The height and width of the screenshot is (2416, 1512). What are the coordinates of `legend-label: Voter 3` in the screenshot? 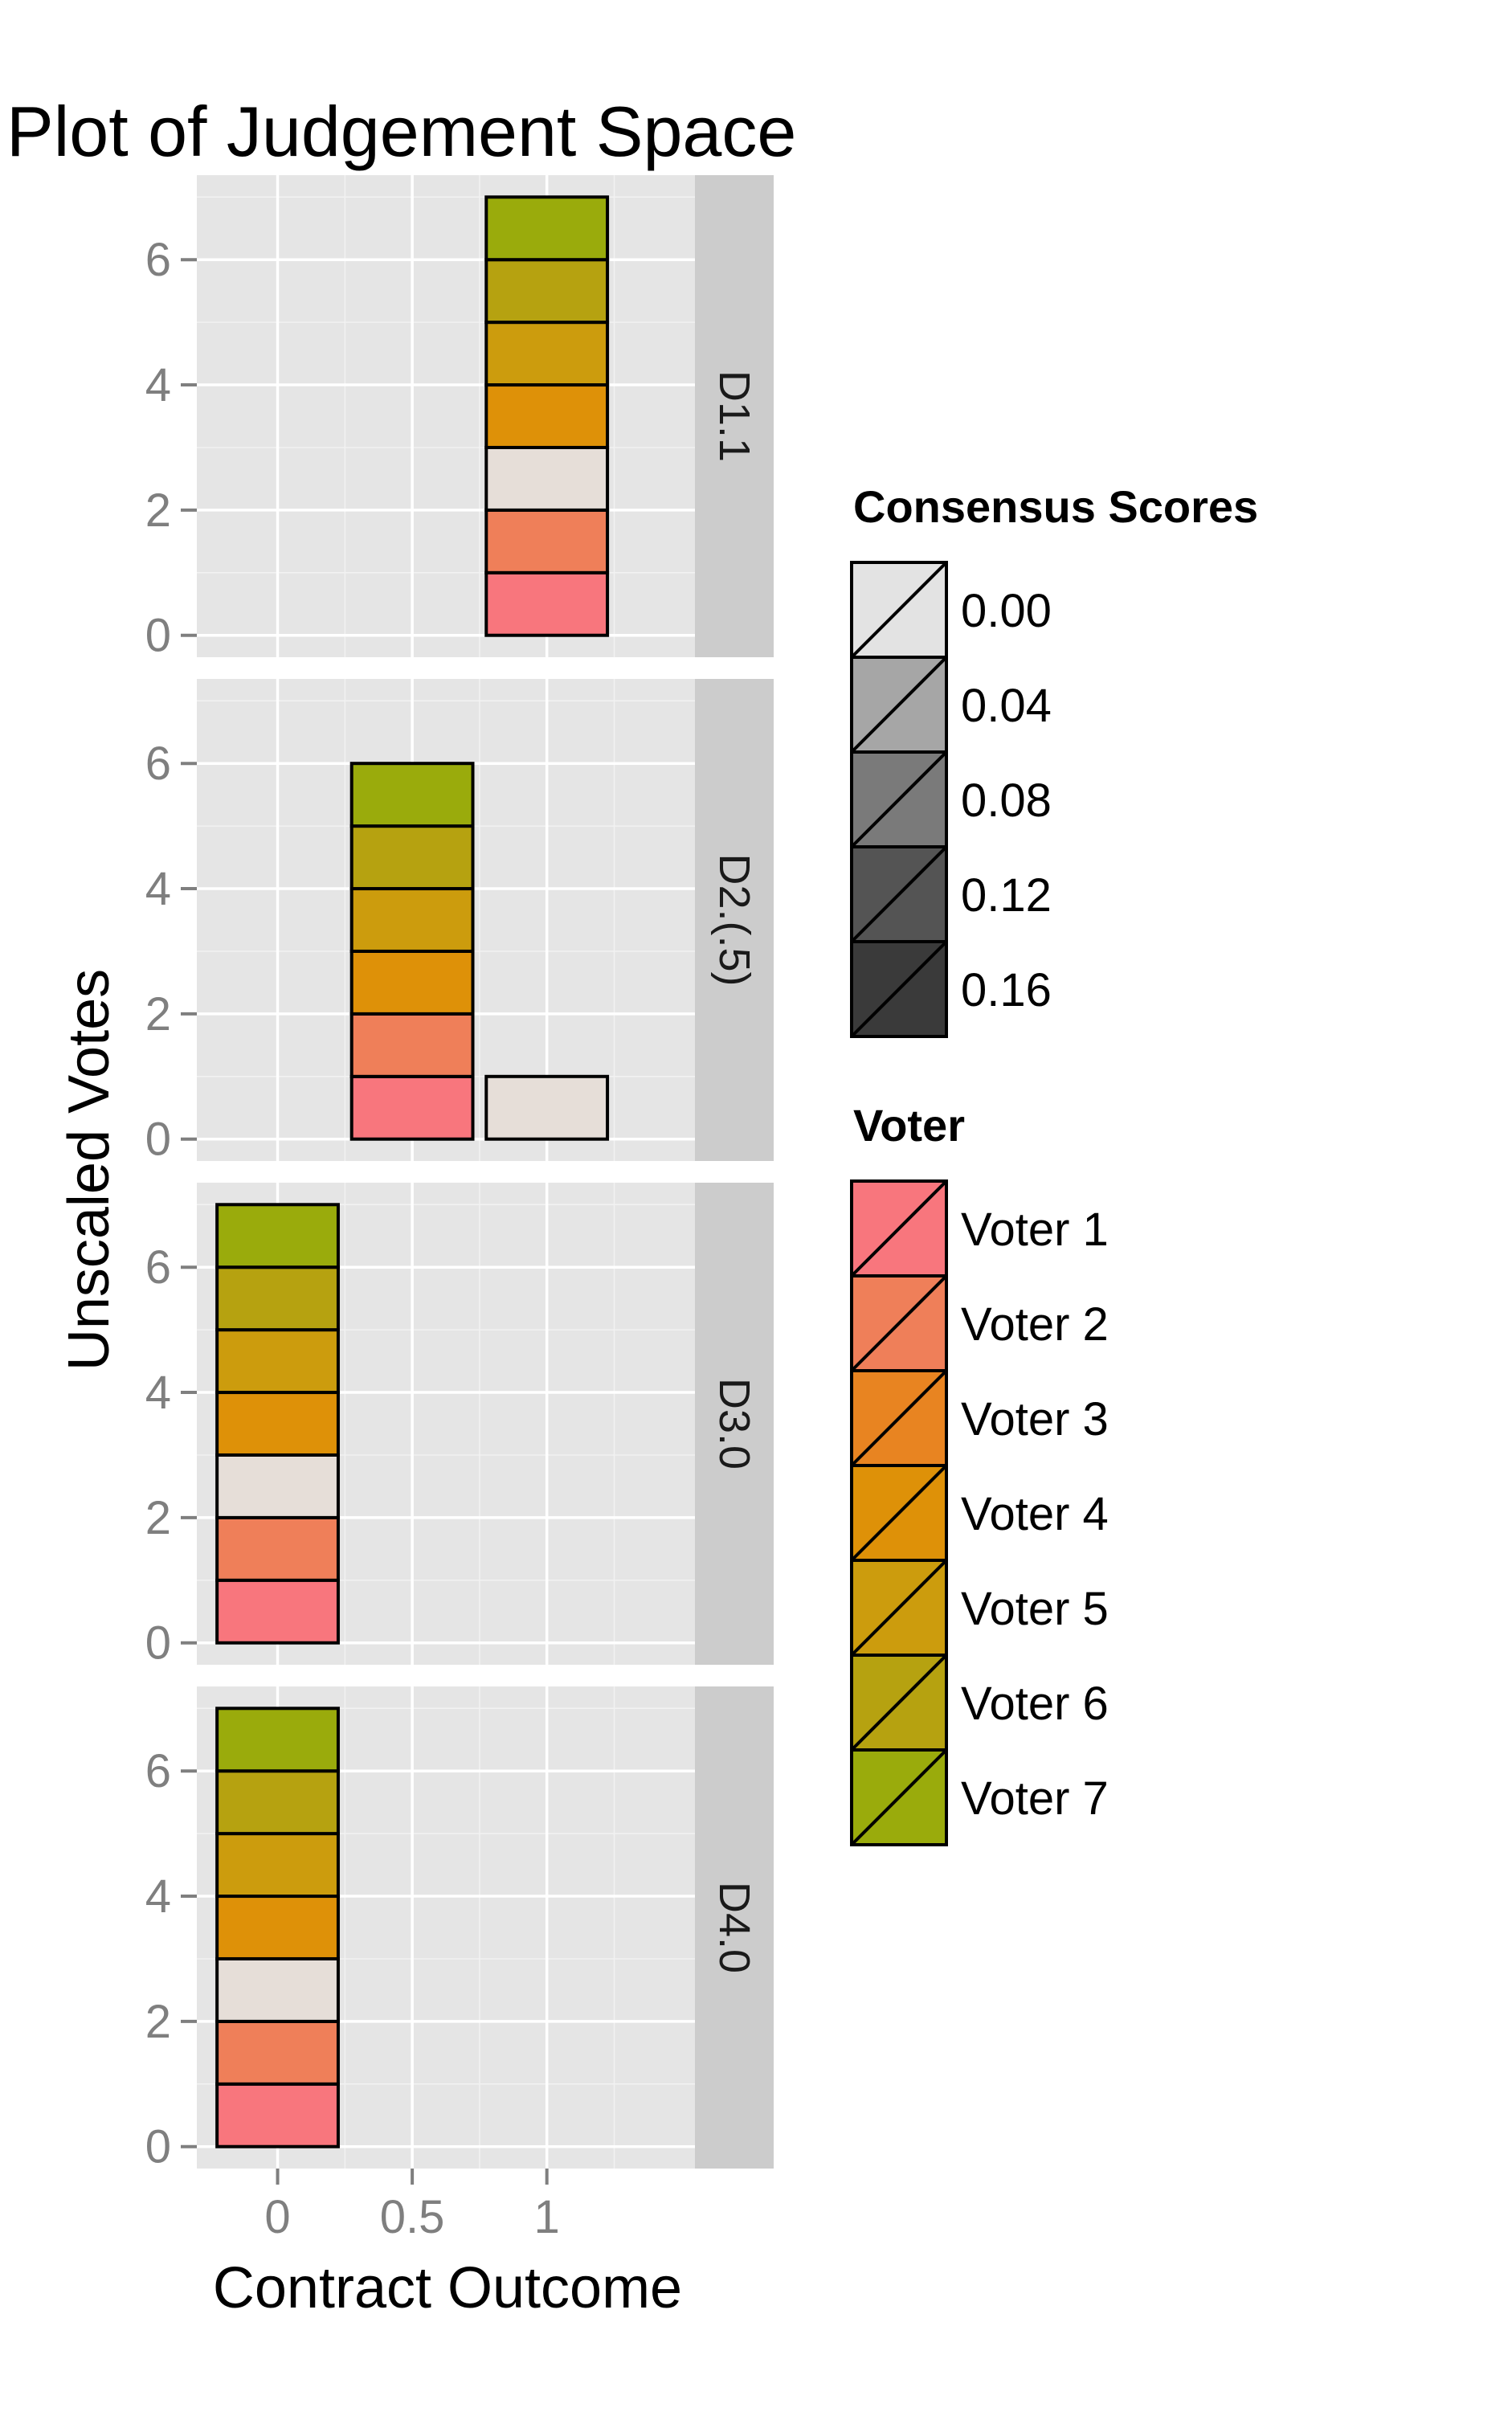 It's located at (1035, 1419).